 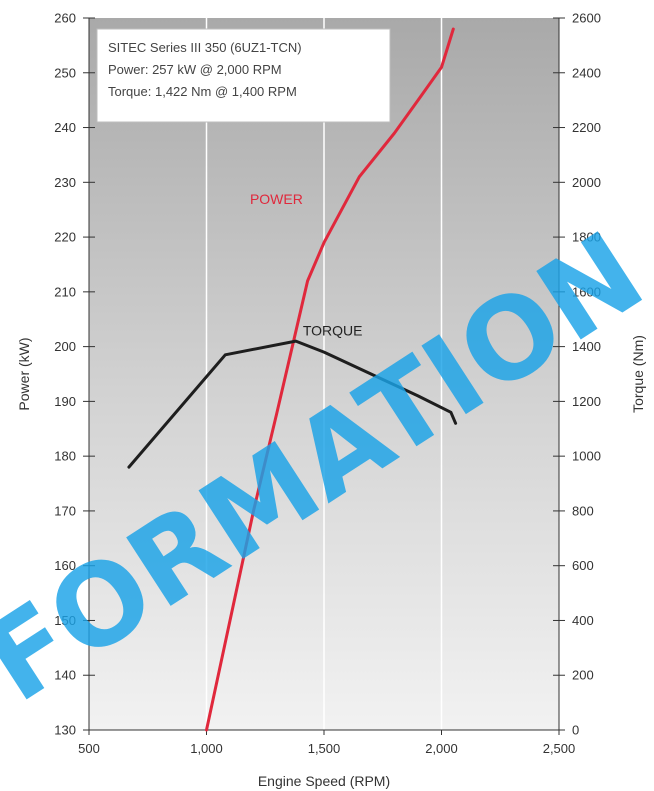 What do you see at coordinates (559, 748) in the screenshot?
I see `x-tick-label: 2,500` at bounding box center [559, 748].